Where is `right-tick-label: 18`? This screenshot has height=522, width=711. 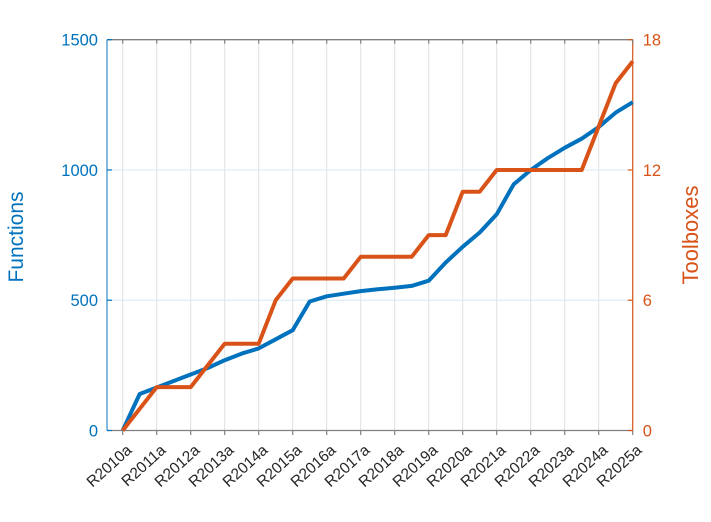
right-tick-label: 18 is located at coordinates (652, 41).